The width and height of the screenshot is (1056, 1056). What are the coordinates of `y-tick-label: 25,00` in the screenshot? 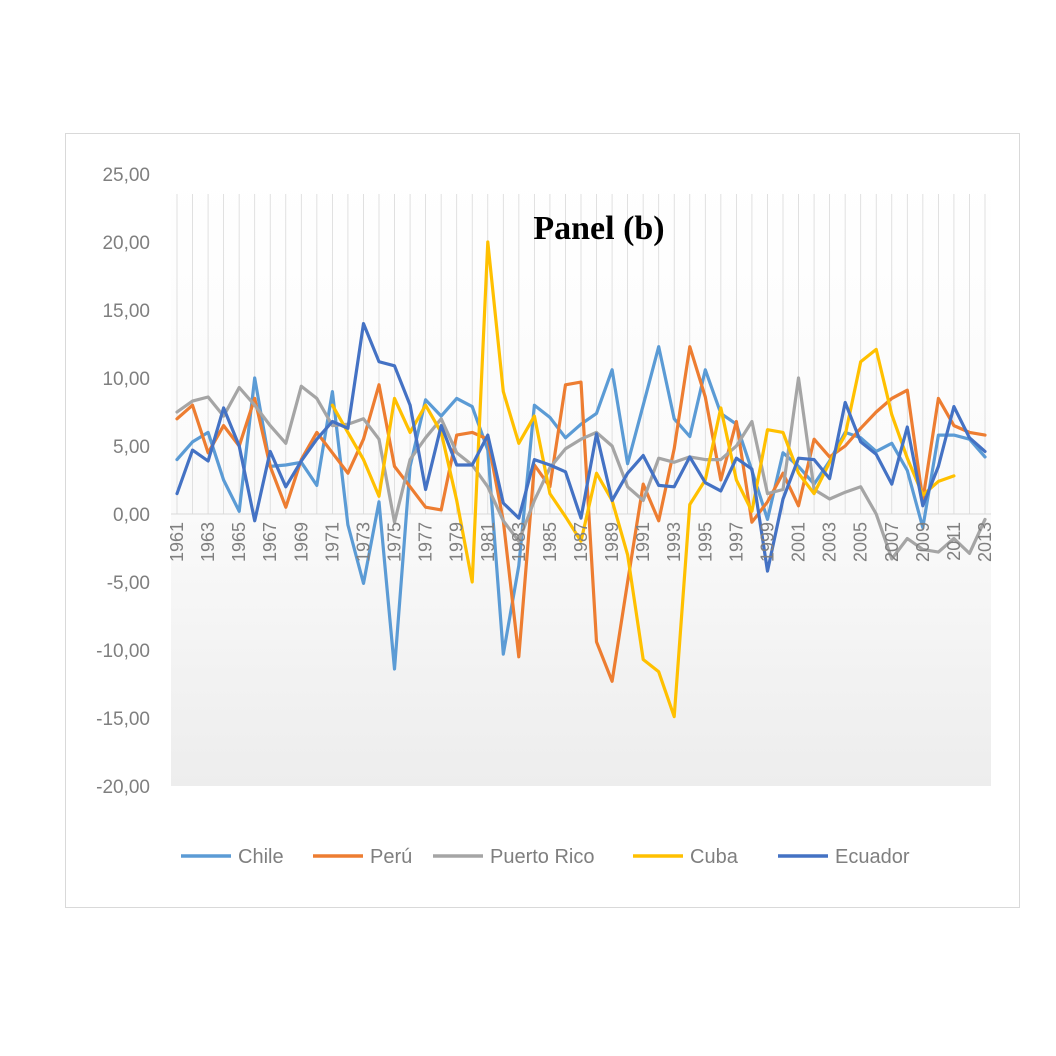 It's located at (126, 175).